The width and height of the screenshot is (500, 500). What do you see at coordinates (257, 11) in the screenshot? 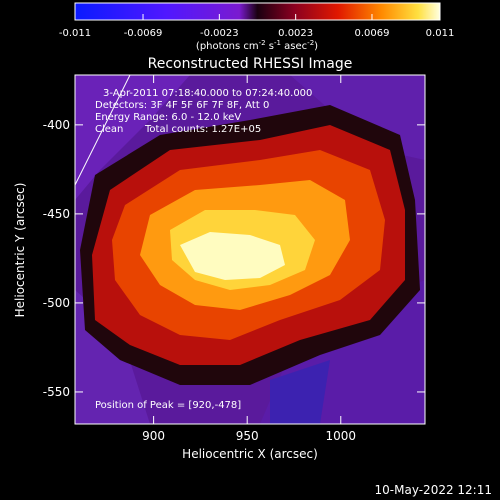
I see `colorbar` at bounding box center [257, 11].